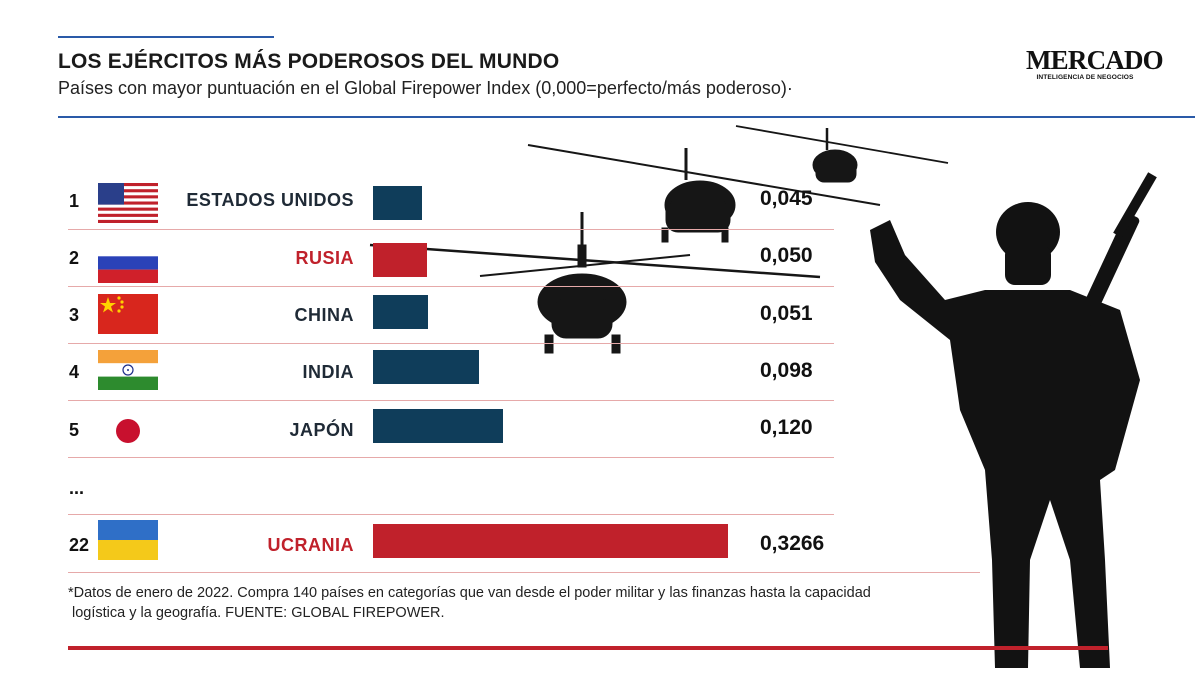 Image resolution: width=1195 pixels, height=684 pixels. I want to click on mercado-logo: MERCADO INTELIGENCIA DE NEGOCIOS, so click(1095, 63).